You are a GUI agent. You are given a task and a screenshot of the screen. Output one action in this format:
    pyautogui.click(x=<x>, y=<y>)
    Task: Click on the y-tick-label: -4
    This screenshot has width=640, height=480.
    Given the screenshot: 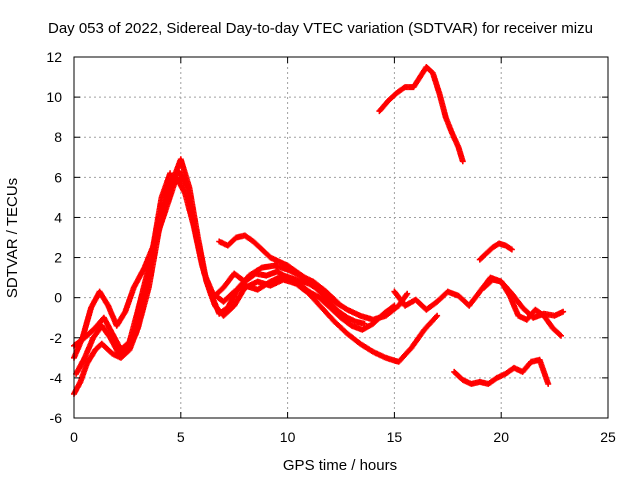 What is the action you would take?
    pyautogui.click(x=56, y=378)
    